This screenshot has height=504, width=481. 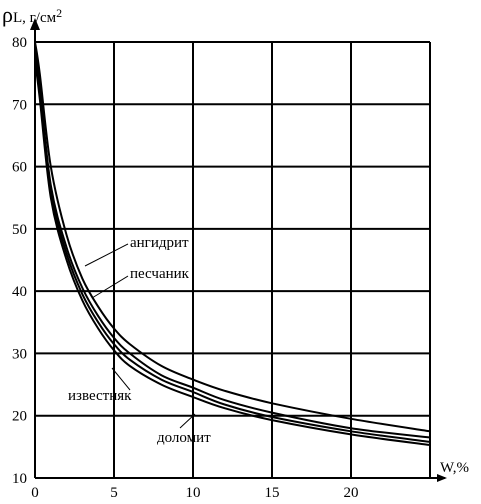 What do you see at coordinates (100, 396) in the screenshot?
I see `series-label: известняк` at bounding box center [100, 396].